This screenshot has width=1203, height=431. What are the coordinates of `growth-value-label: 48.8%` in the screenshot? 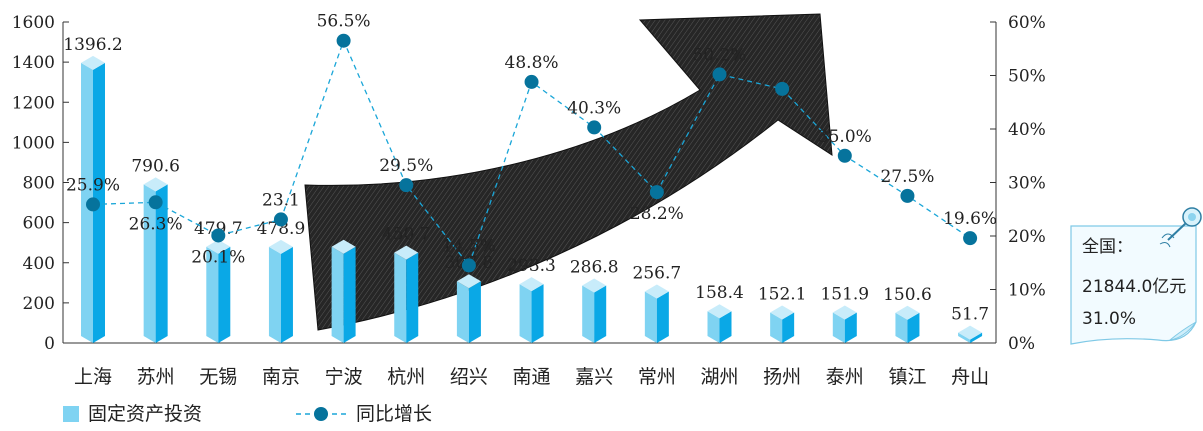 It's located at (532, 63).